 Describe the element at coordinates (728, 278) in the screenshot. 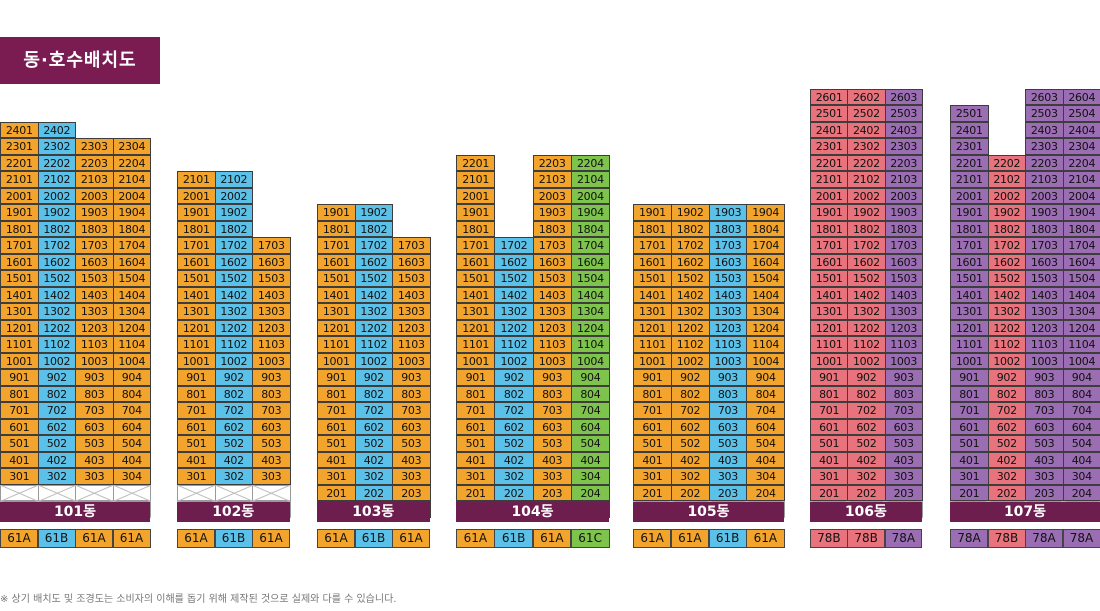

I see `unit-cell: 1503` at that location.